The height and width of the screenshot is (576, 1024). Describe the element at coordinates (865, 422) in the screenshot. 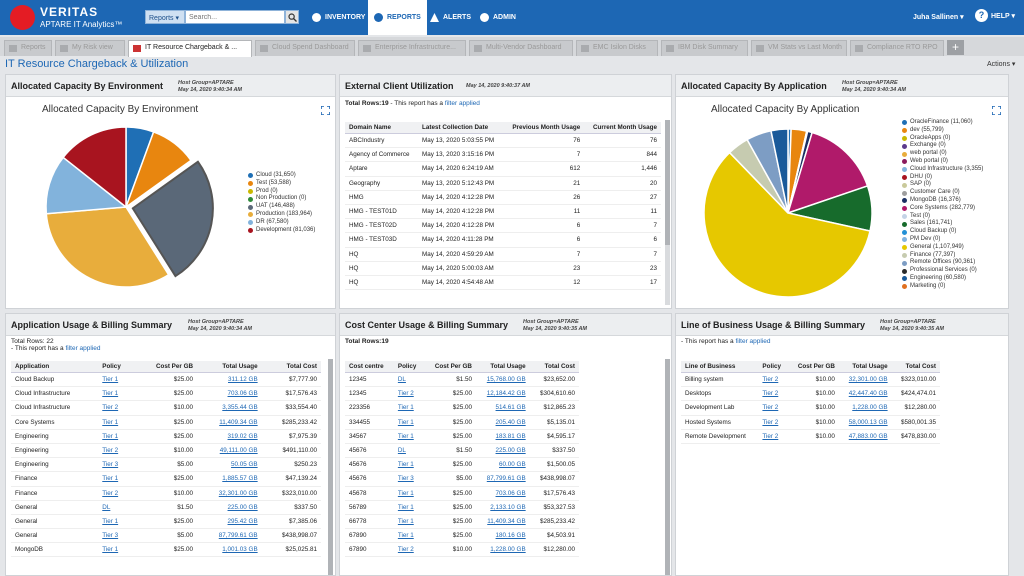

I see `cell-total-usage: 58,000.13 GB` at that location.